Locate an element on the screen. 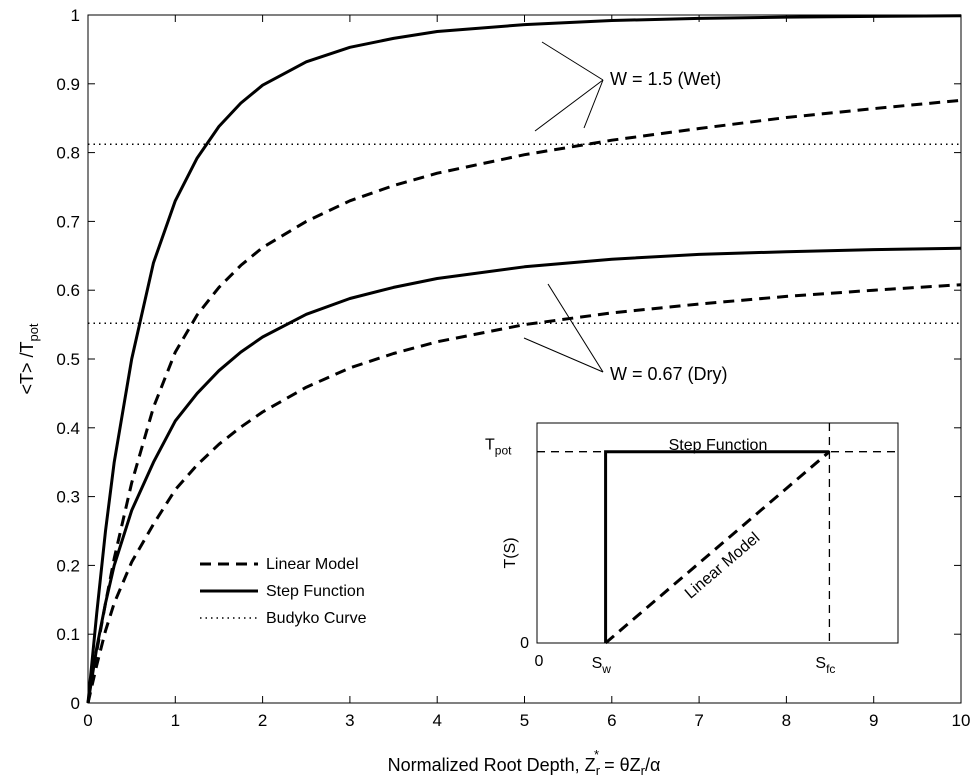 The height and width of the screenshot is (783, 974). x-tick-label: 9 is located at coordinates (873, 720).